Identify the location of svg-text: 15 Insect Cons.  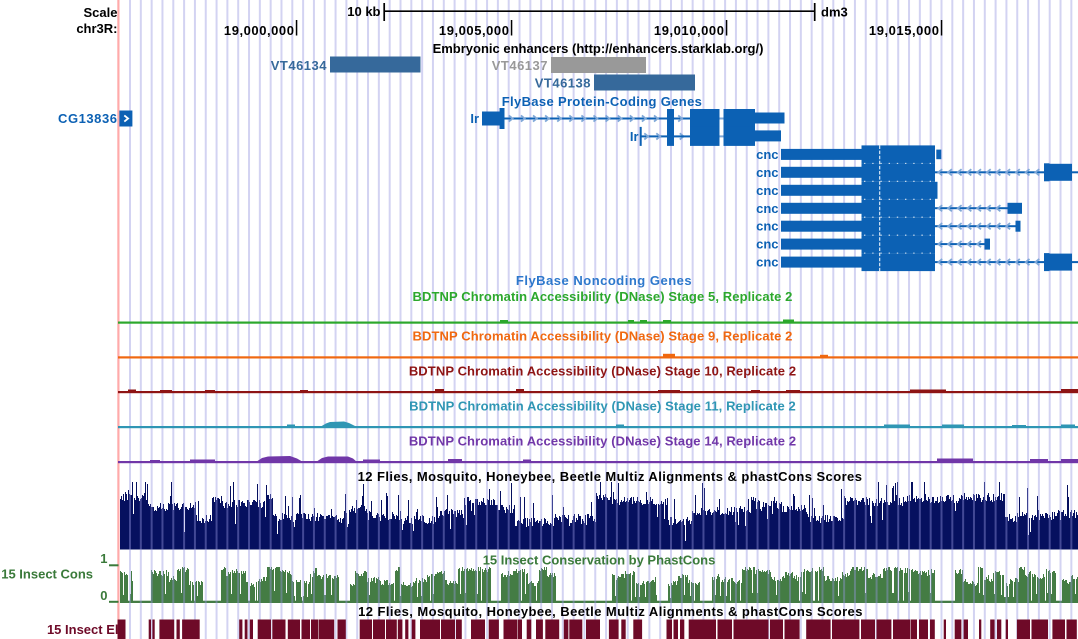
(47, 574).